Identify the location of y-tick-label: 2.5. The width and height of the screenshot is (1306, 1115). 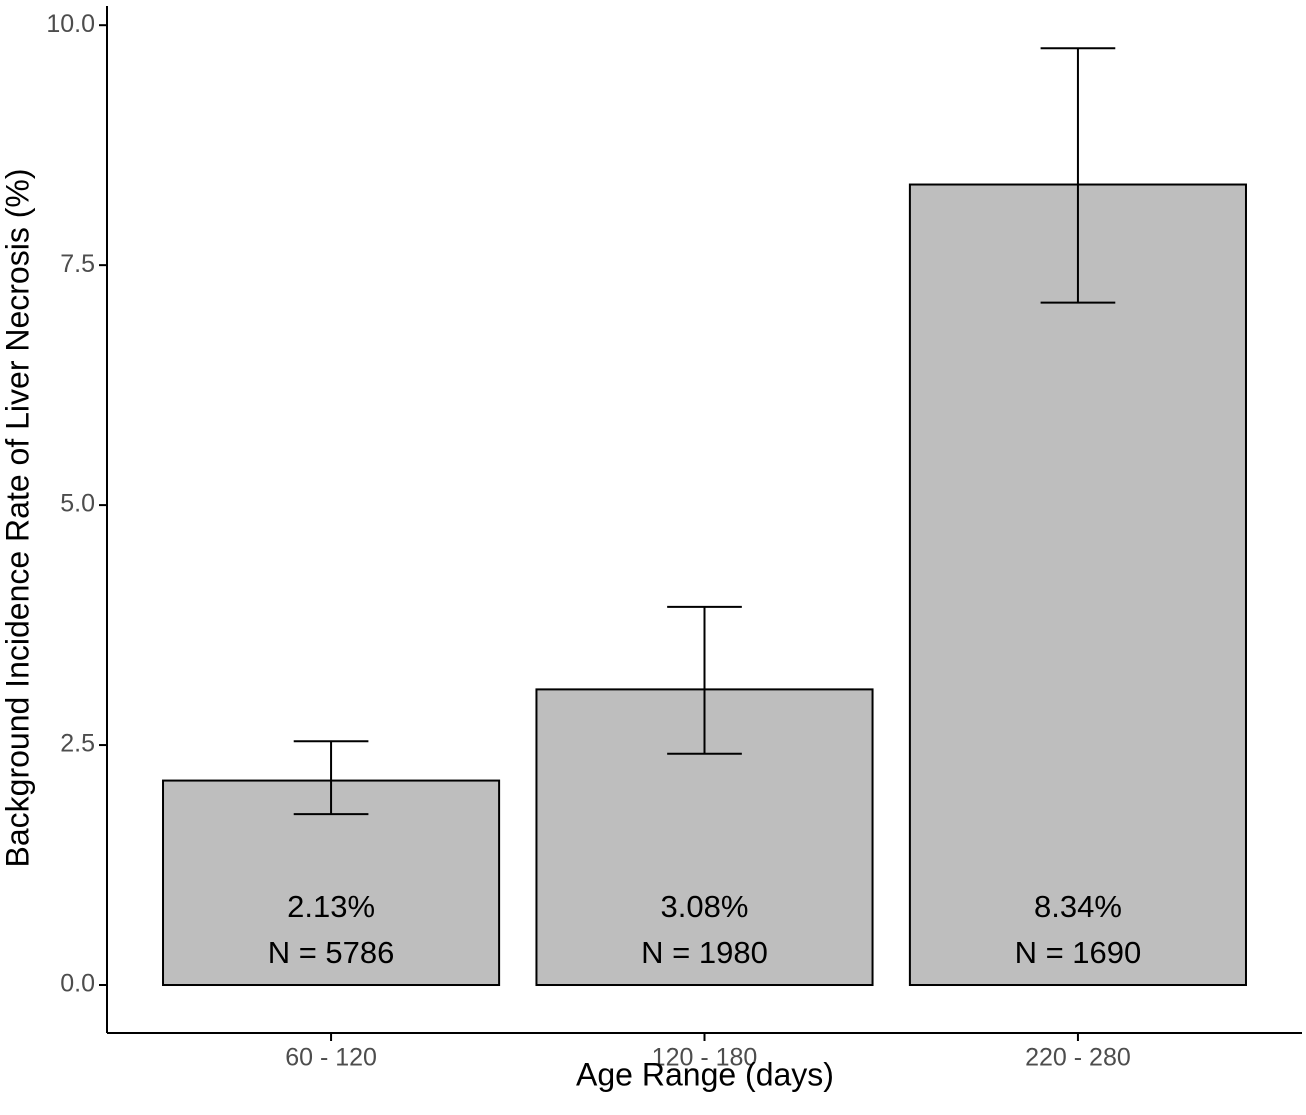
(77, 744).